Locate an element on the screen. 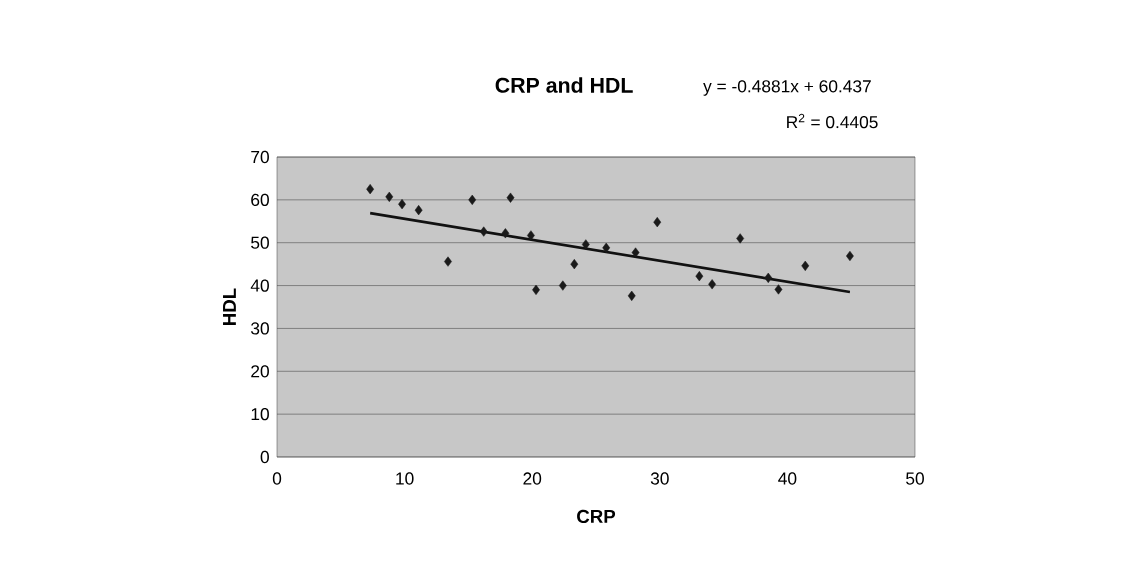 This screenshot has height=569, width=1127. x-tick-label: 50 is located at coordinates (915, 478).